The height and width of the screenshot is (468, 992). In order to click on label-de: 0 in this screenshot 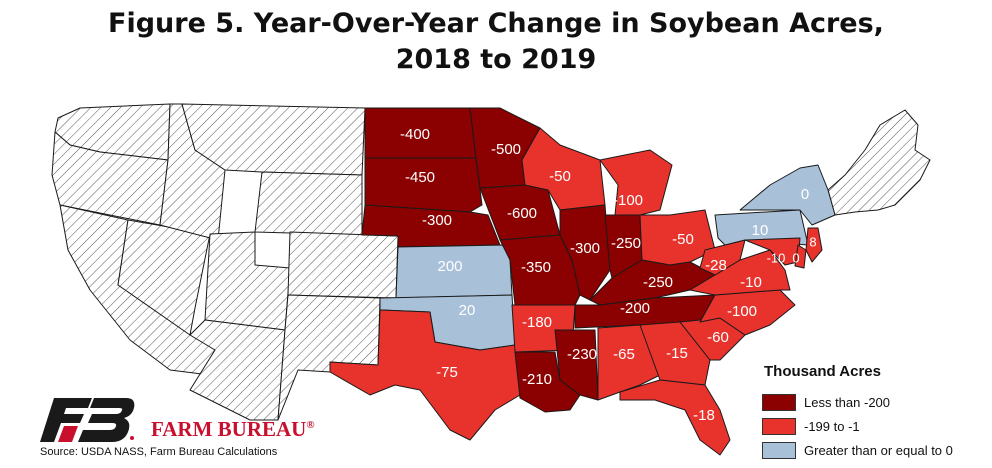, I will do `click(795, 257)`.